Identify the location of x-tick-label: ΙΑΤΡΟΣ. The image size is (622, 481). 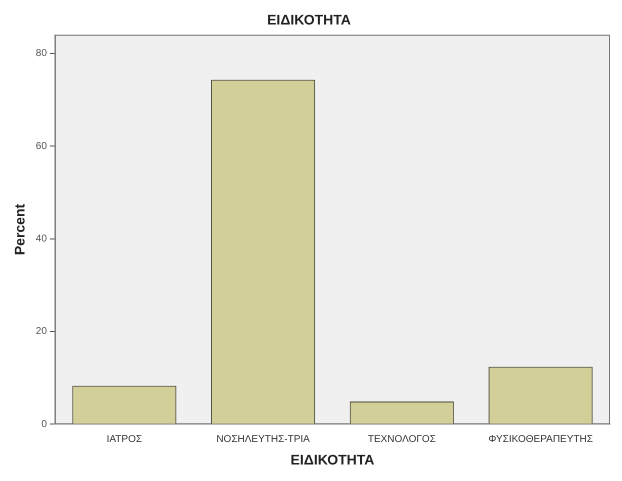
(124, 439).